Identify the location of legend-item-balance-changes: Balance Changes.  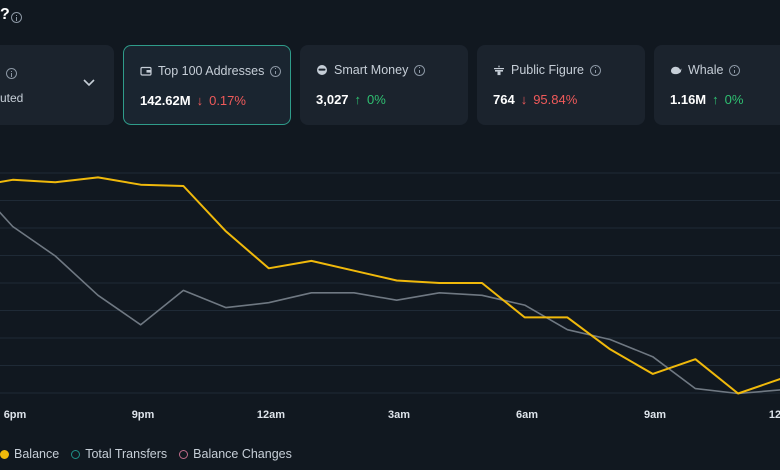
(235, 454).